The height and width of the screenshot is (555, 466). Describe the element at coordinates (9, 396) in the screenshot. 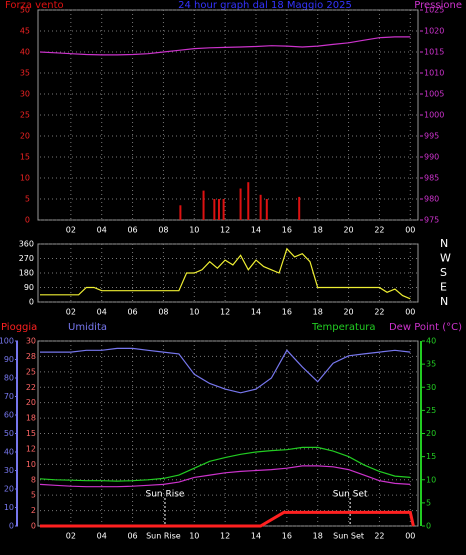

I see `y-tick-label: 70` at that location.